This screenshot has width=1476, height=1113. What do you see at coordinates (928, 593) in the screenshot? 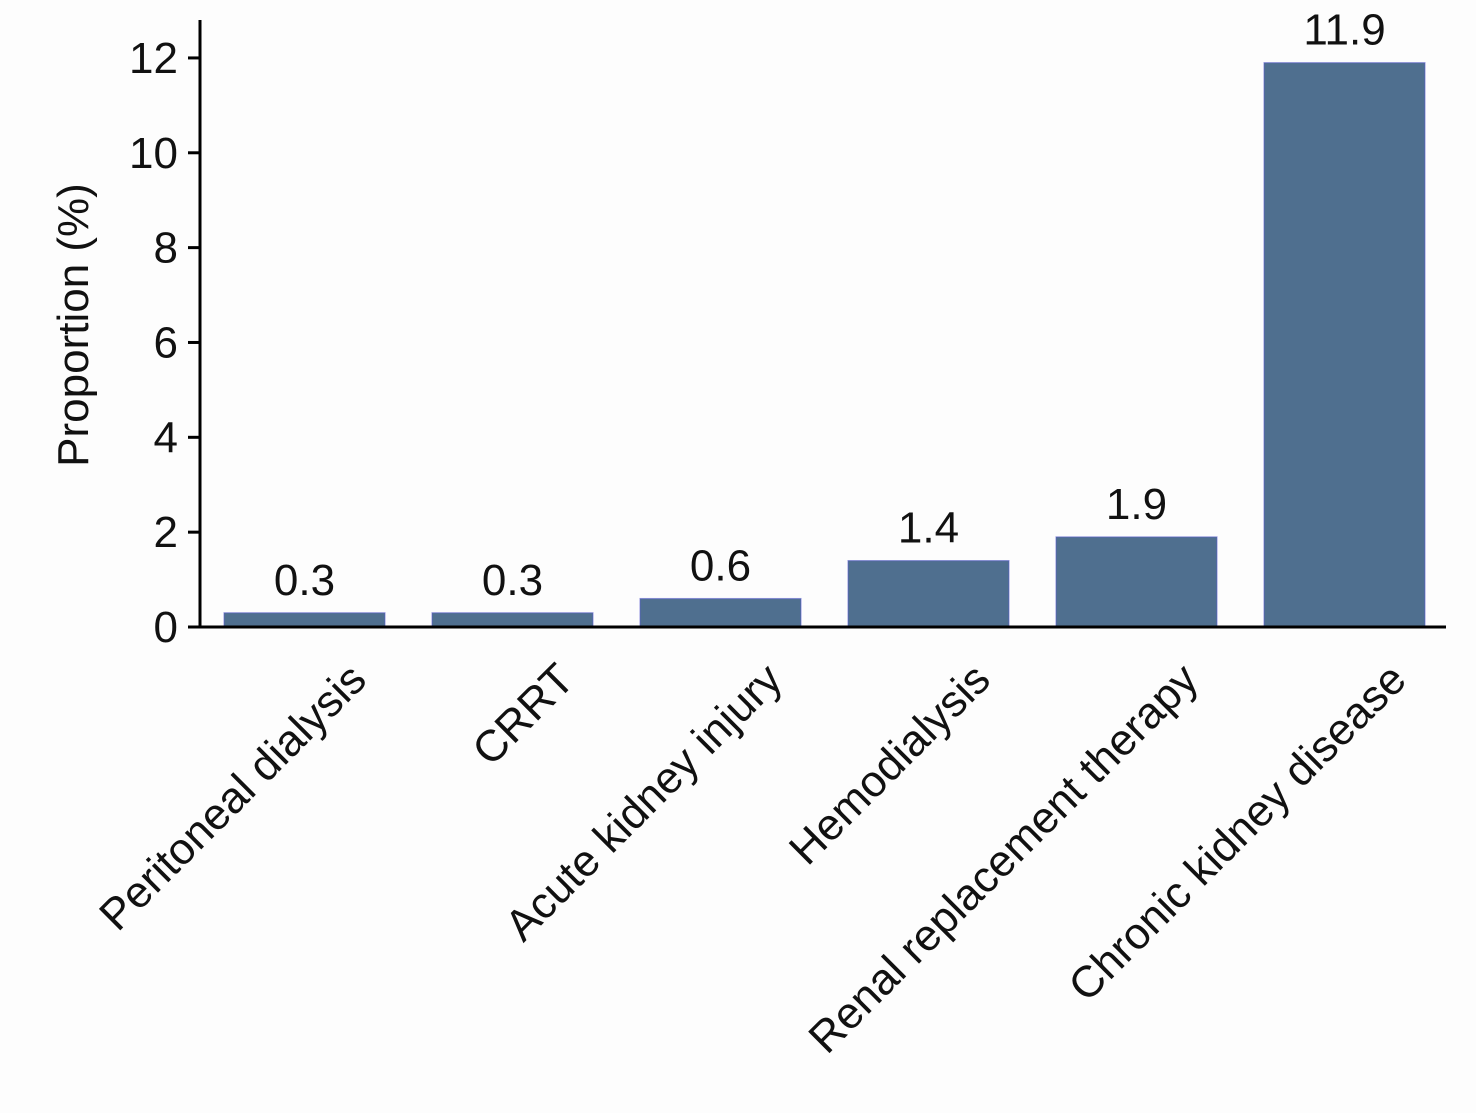
I see `bar-hemodialysis` at bounding box center [928, 593].